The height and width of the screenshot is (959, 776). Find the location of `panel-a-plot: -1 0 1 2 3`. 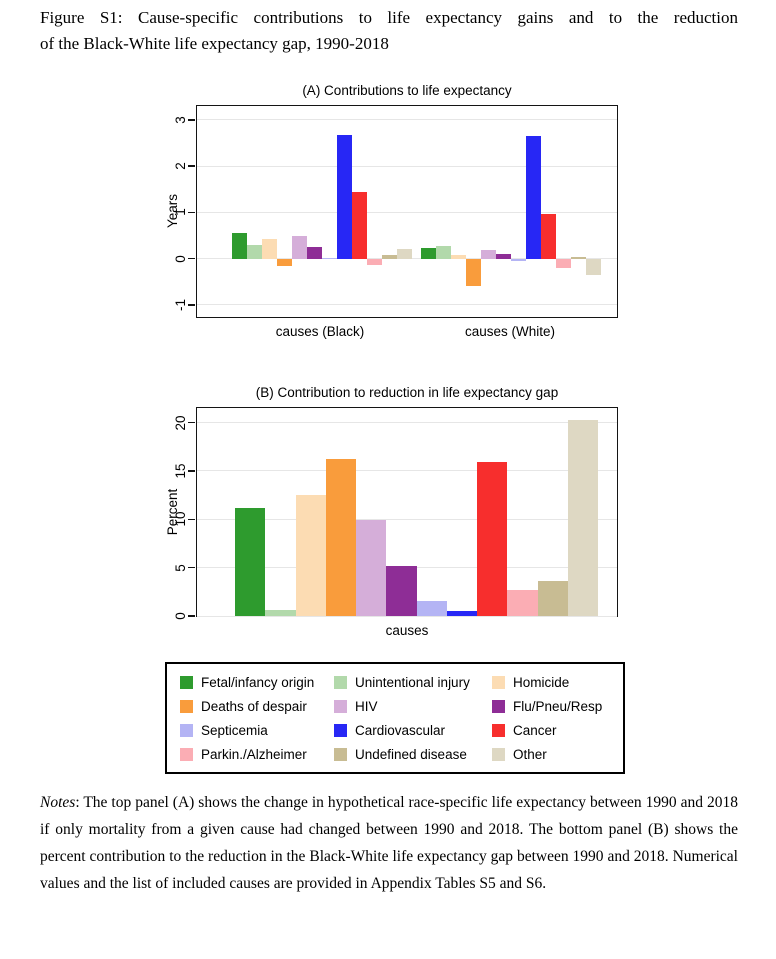

panel-a-plot: -1 0 1 2 3 is located at coordinates (395, 211).